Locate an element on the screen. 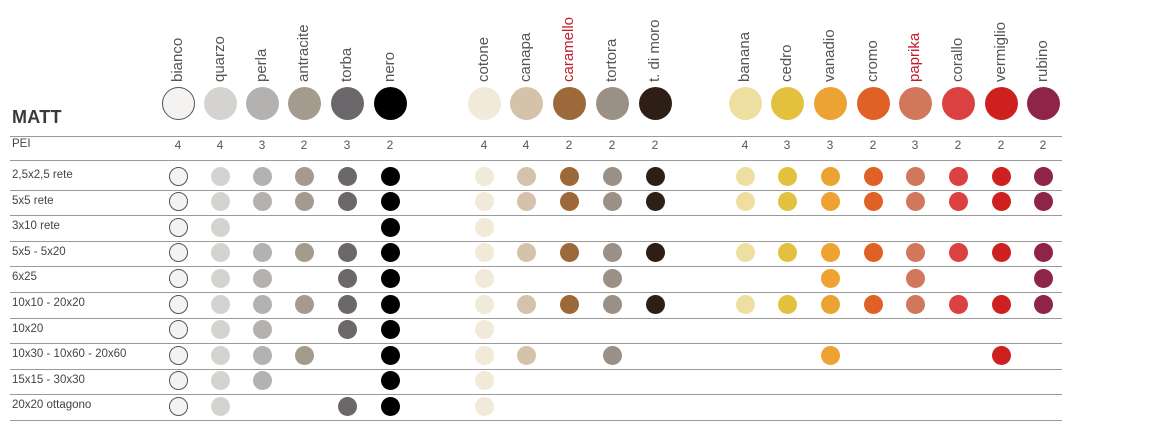 The height and width of the screenshot is (443, 1163). column-name-cedro: cedro is located at coordinates (786, 63).